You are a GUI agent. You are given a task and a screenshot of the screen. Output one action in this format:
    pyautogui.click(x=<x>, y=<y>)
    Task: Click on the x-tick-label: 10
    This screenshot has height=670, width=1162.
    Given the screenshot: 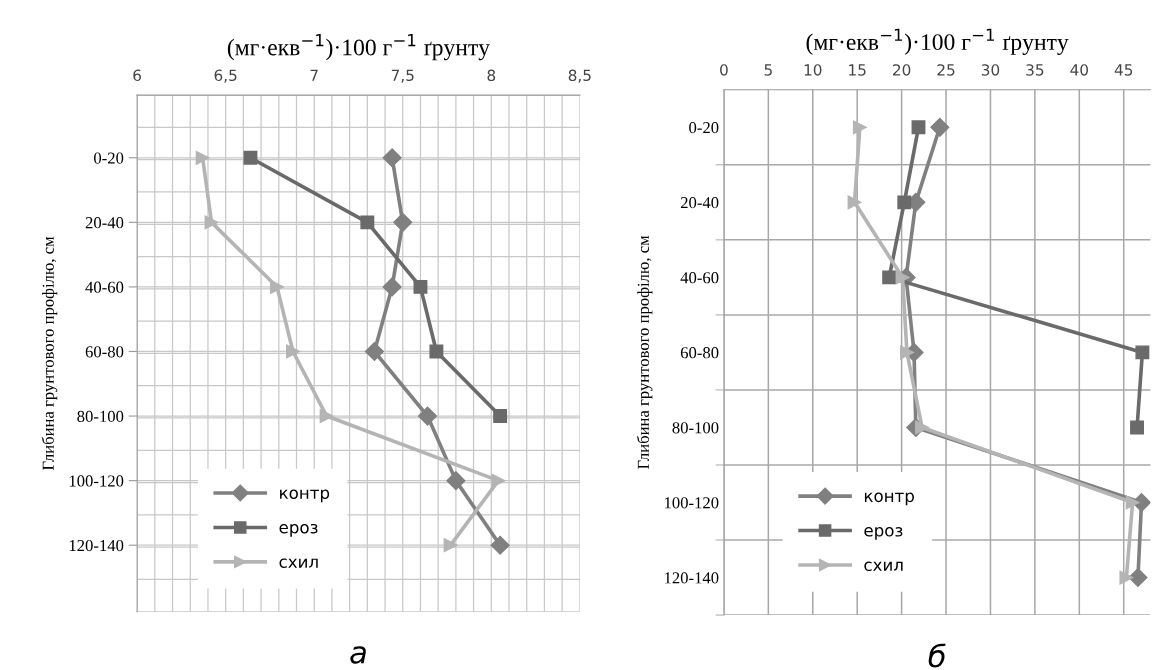 What is the action you would take?
    pyautogui.click(x=813, y=70)
    